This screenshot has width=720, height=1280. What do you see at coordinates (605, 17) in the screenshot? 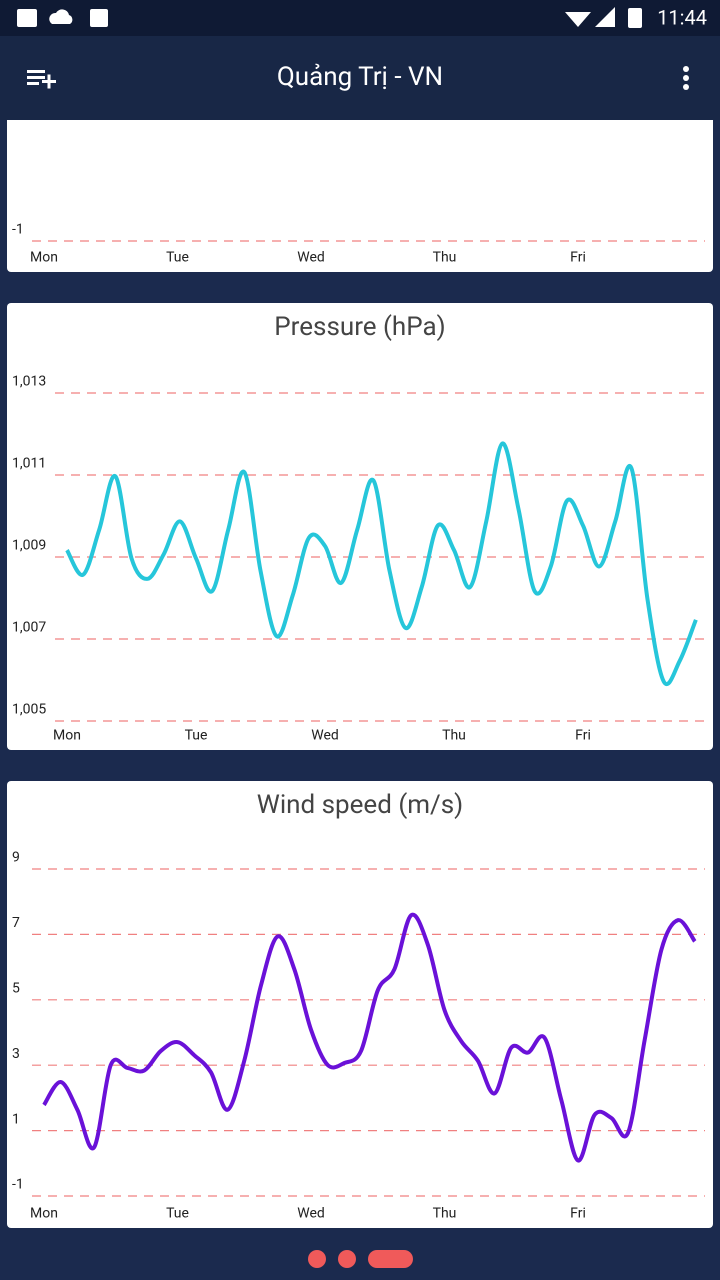
I see `signal-icon` at bounding box center [605, 17].